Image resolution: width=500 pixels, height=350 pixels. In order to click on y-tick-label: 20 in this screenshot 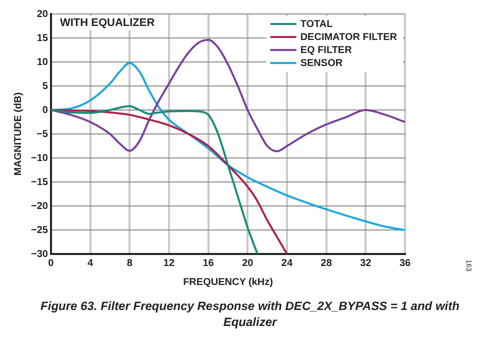, I will do `click(42, 14)`.